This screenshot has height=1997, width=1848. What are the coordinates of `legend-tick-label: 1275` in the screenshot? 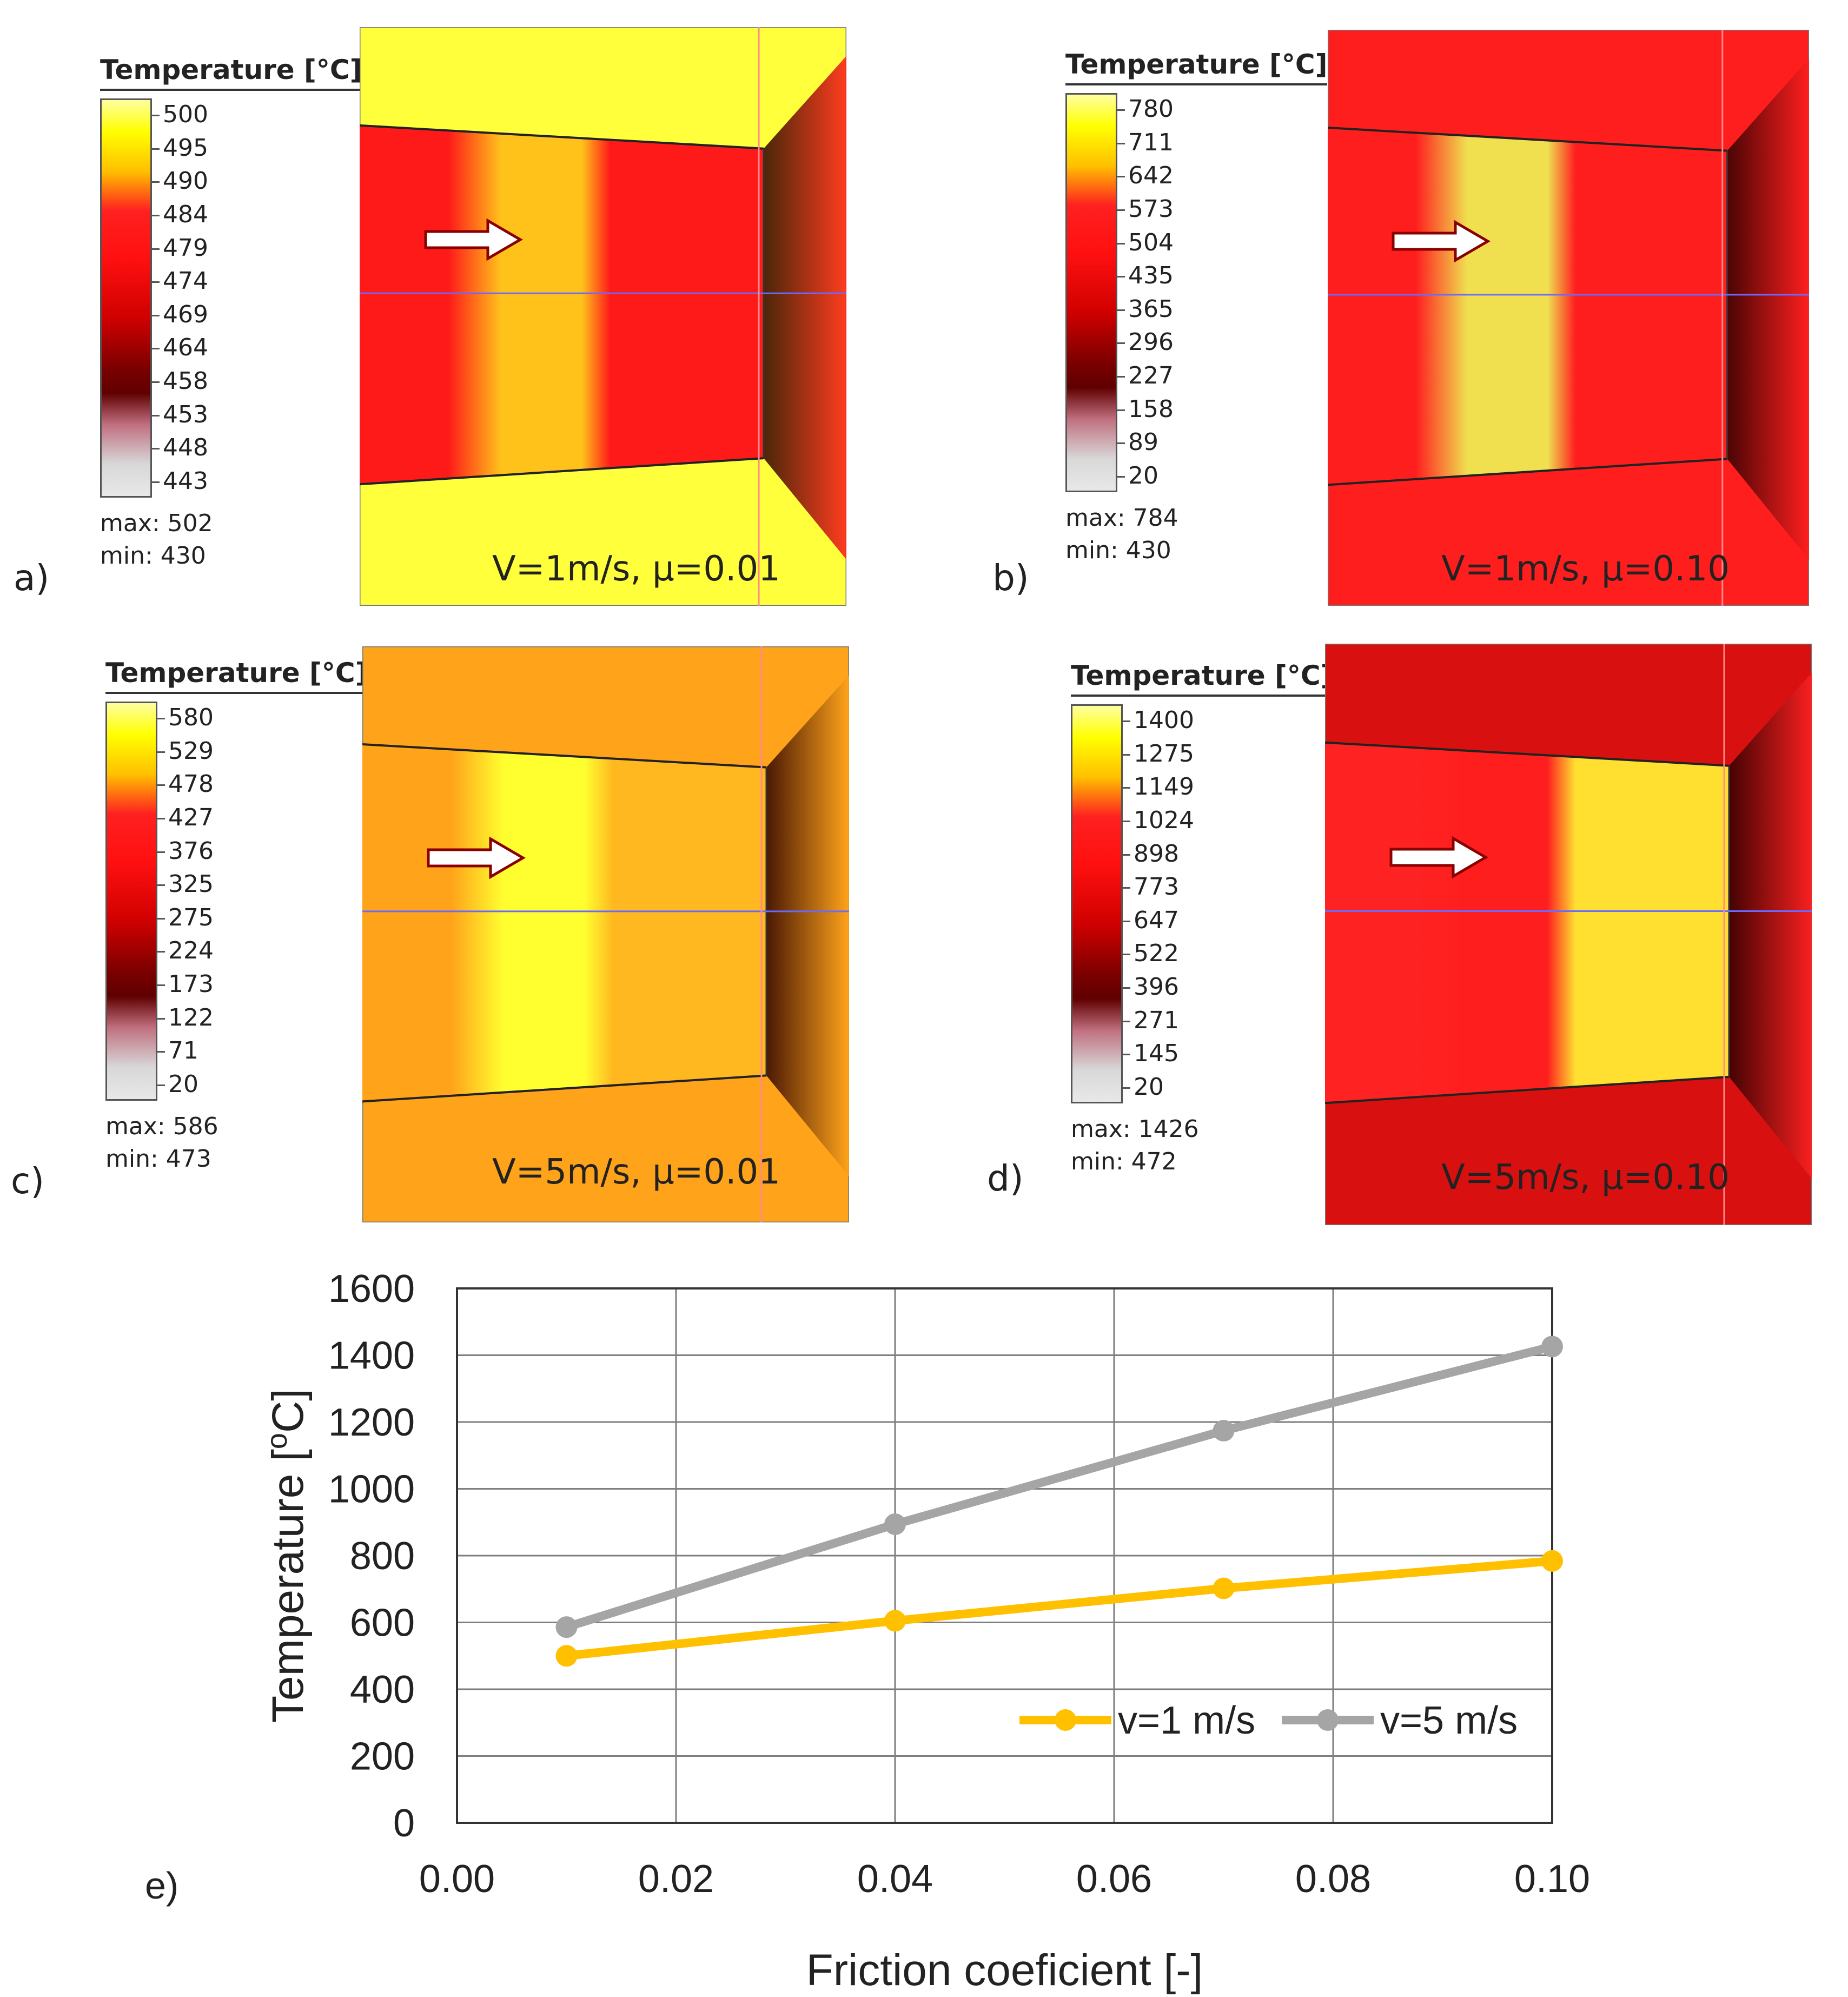 It's located at (1158, 753).